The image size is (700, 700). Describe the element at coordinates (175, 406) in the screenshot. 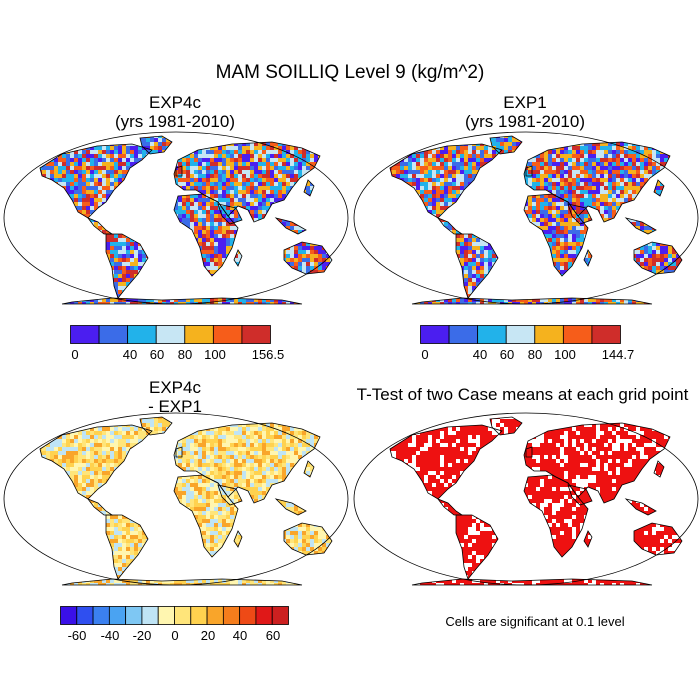

I see `panel-diff-title-line2: - EXP1` at that location.